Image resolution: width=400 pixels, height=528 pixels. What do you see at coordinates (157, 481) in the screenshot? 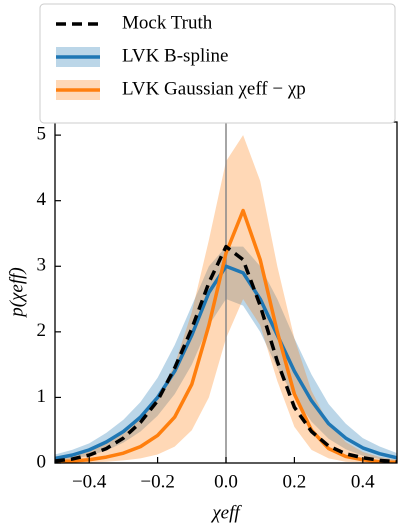
I see `x-tick-label: −0.2` at bounding box center [157, 481].